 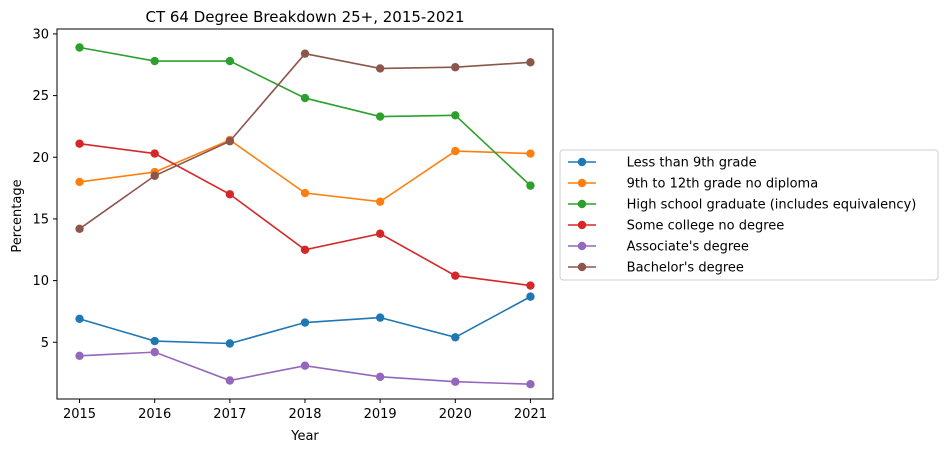 I want to click on x-tick-label: 2017, so click(x=229, y=414).